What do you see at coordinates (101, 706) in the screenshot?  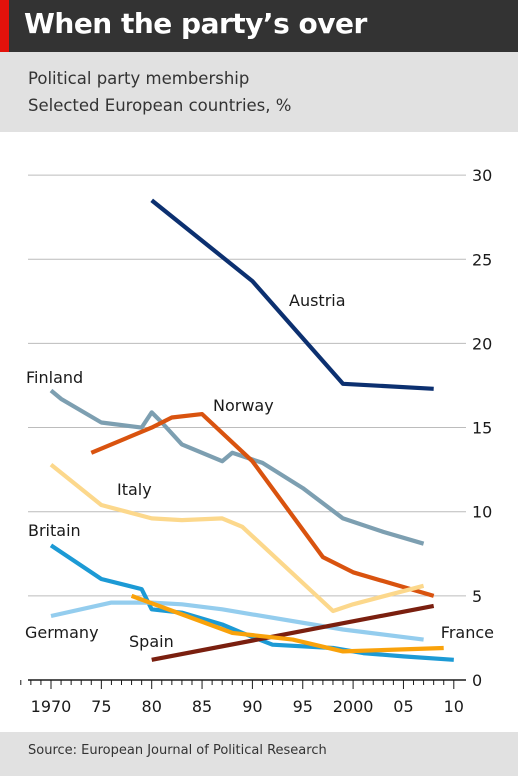 I see `x-tick-label-1975: 75` at bounding box center [101, 706].